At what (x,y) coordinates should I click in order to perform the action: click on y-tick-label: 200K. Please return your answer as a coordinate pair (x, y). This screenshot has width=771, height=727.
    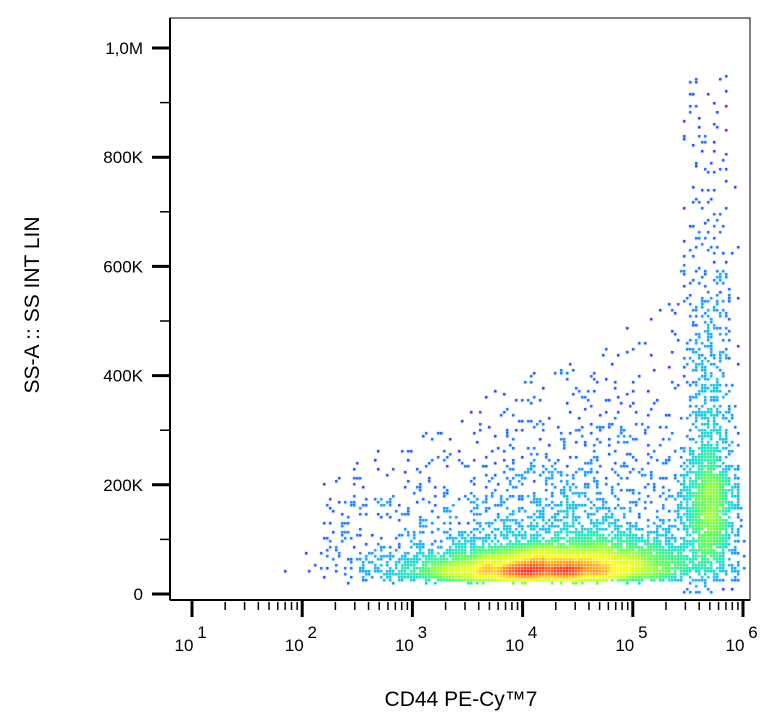
    Looking at the image, I should click on (123, 485).